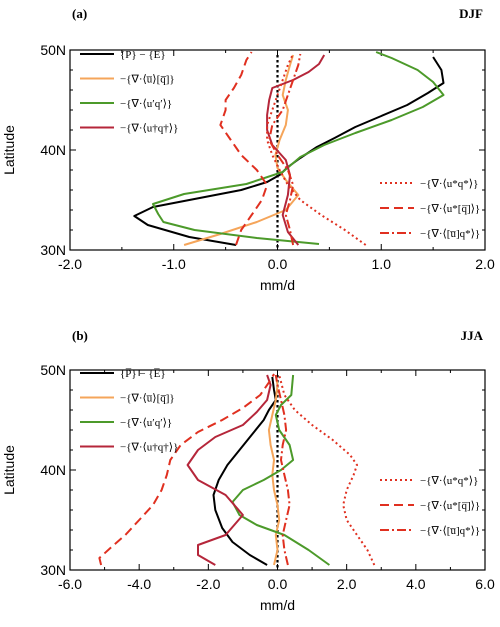 The height and width of the screenshot is (627, 500). What do you see at coordinates (174, 264) in the screenshot?
I see `x-tick-label: -1.0` at bounding box center [174, 264].